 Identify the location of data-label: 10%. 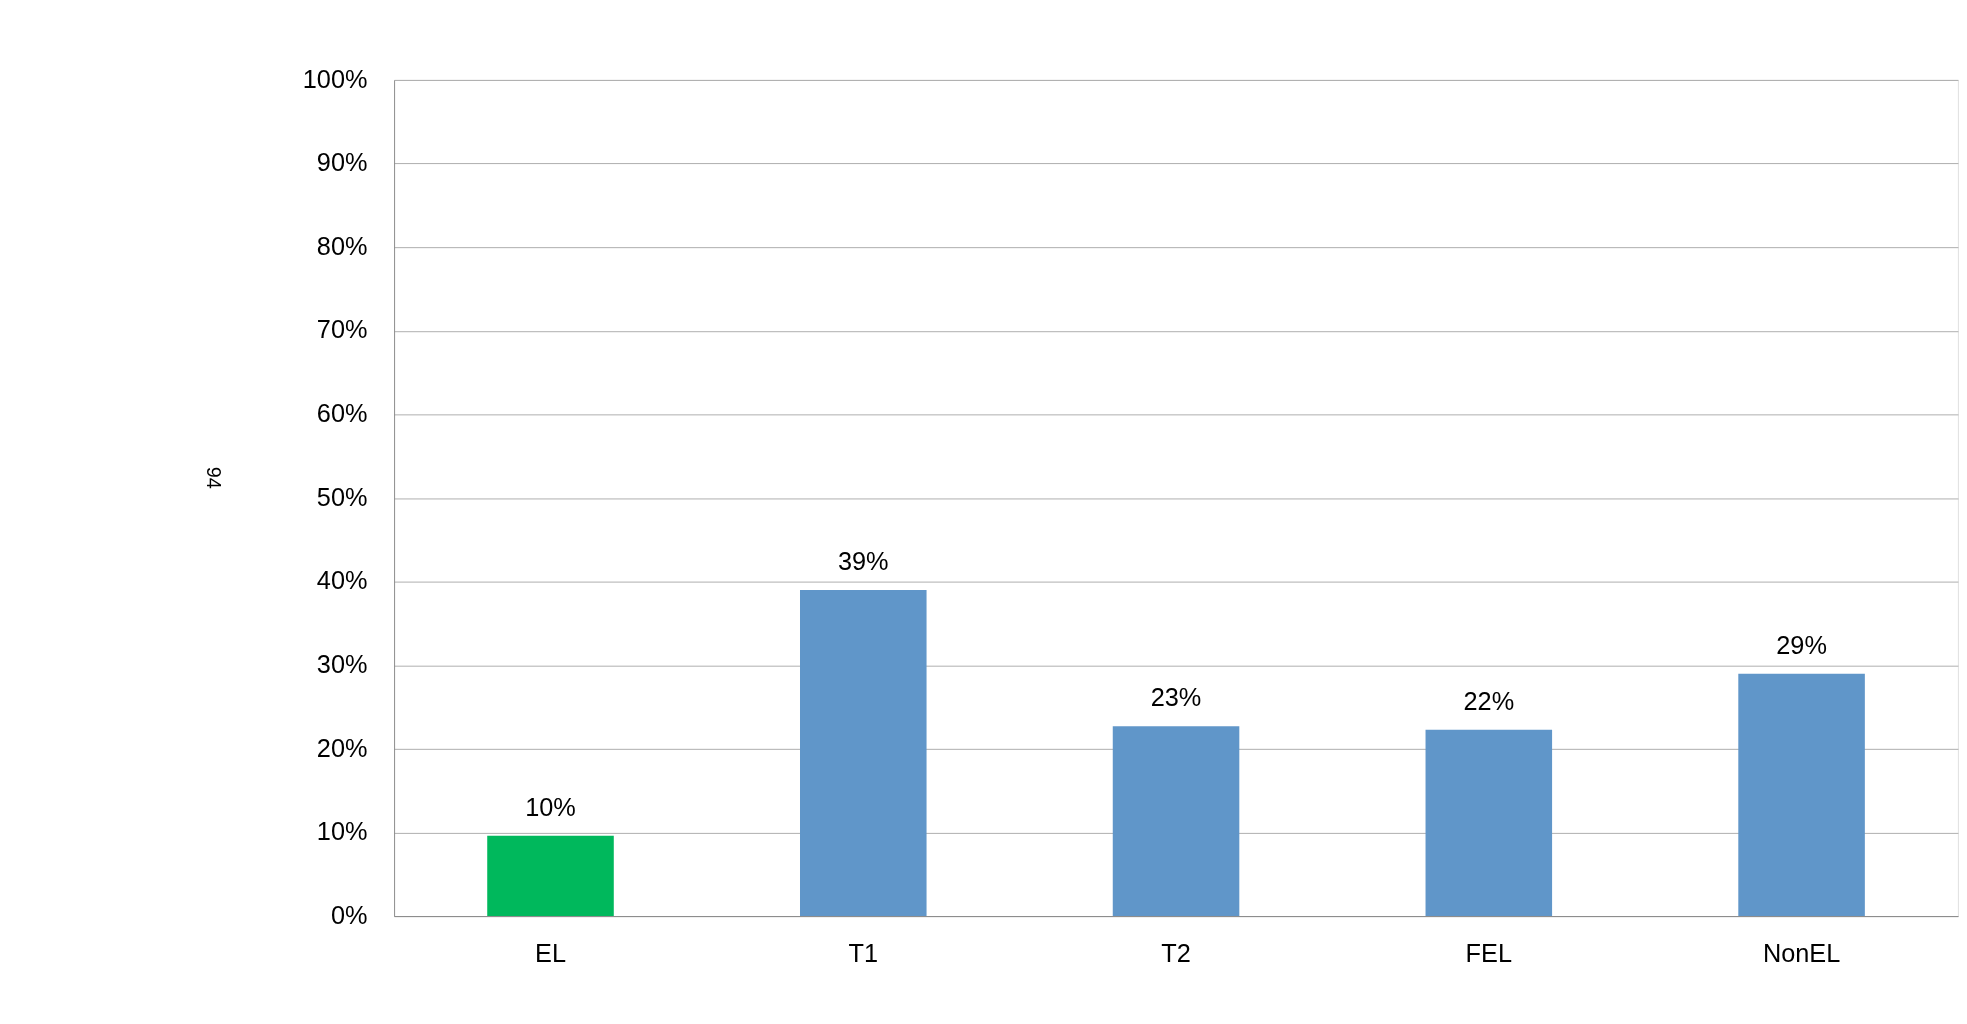
(550, 806).